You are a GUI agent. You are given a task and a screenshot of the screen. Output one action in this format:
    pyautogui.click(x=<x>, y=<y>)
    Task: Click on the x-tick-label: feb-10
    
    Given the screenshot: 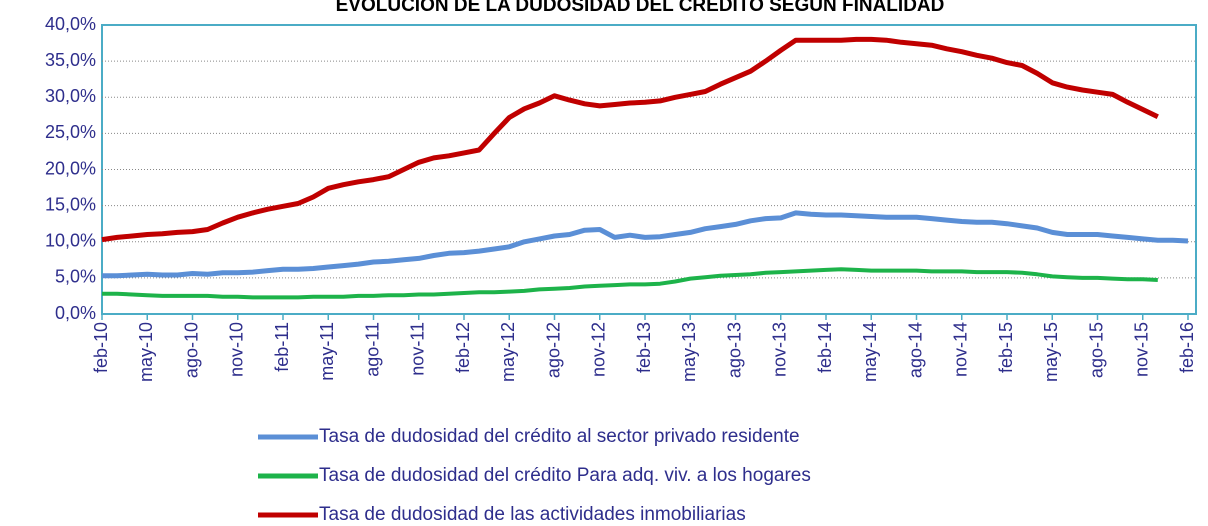 What is the action you would take?
    pyautogui.click(x=101, y=347)
    